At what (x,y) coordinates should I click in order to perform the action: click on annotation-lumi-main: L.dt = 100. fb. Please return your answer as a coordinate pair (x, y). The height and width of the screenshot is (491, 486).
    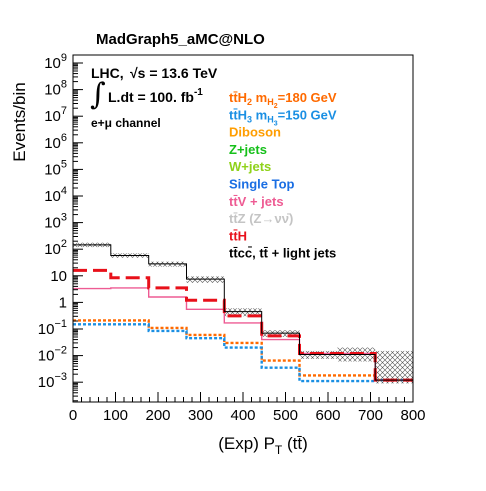
    Looking at the image, I should click on (151, 97).